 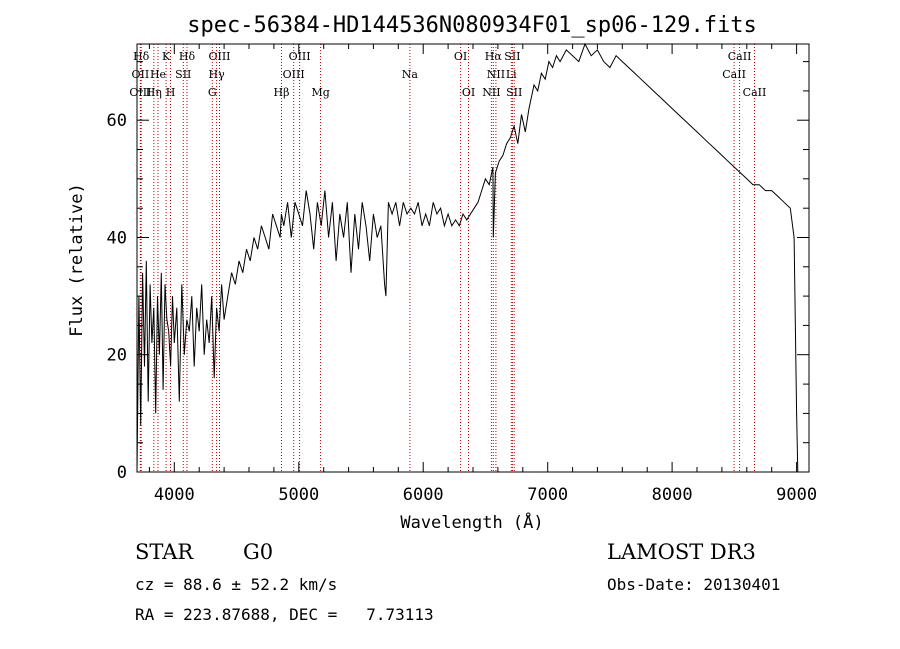 What do you see at coordinates (164, 552) in the screenshot?
I see `object-class: STAR` at bounding box center [164, 552].